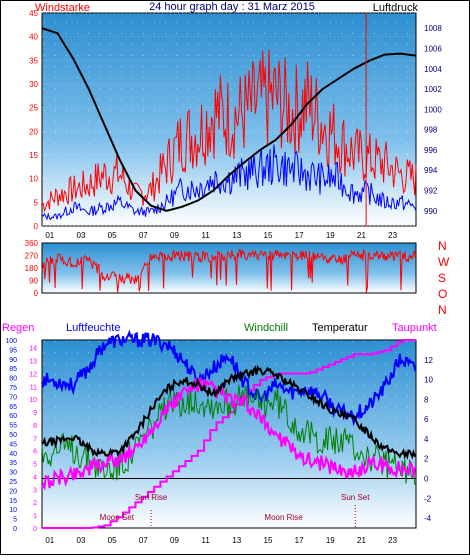  What do you see at coordinates (433, 69) in the screenshot?
I see `right-tick-label: 1004` at bounding box center [433, 69].